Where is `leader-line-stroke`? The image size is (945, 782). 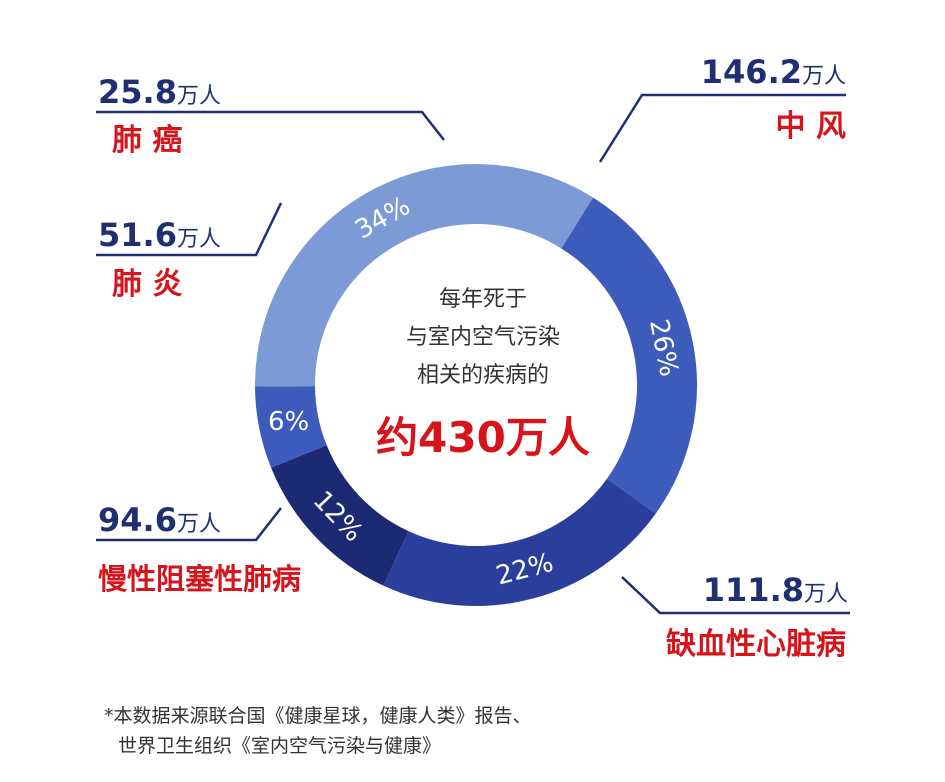
leader-line-stroke is located at coordinates (722, 128).